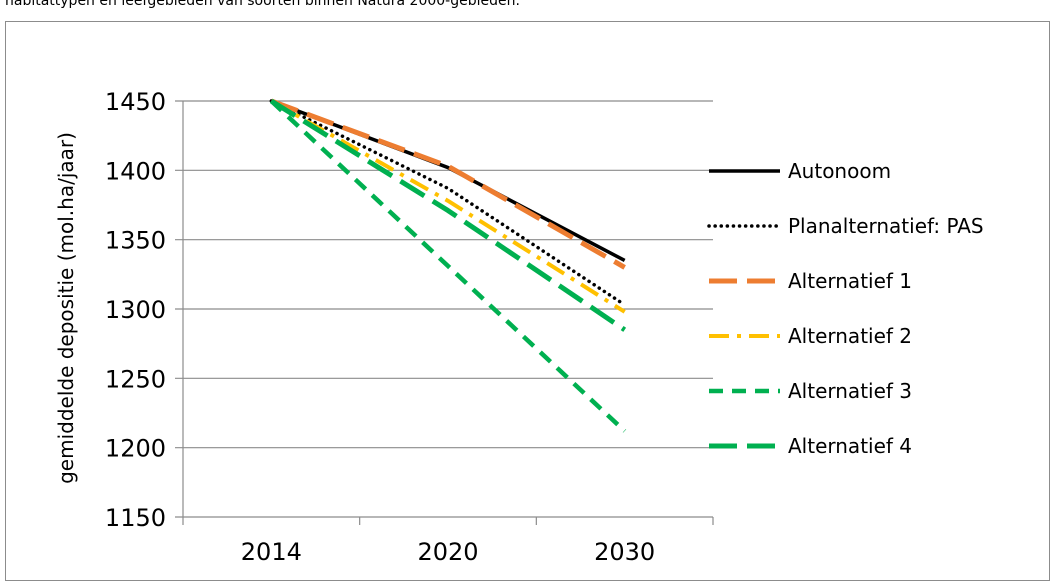 Image resolution: width=1054 pixels, height=581 pixels. Describe the element at coordinates (135, 310) in the screenshot. I see `y-tick-label: 1300` at that location.